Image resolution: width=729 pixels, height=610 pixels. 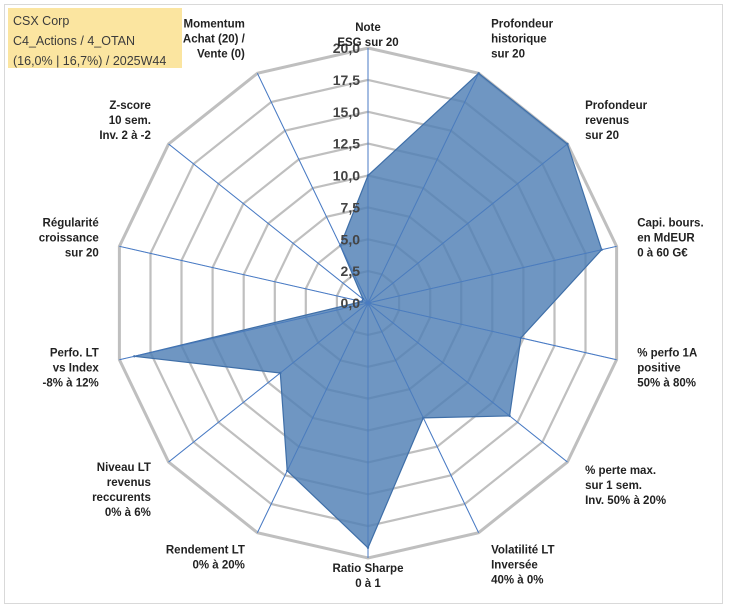 I want to click on category-label-9: Niveau LT revenus reccurents 0% à 6%, so click(x=121, y=490).